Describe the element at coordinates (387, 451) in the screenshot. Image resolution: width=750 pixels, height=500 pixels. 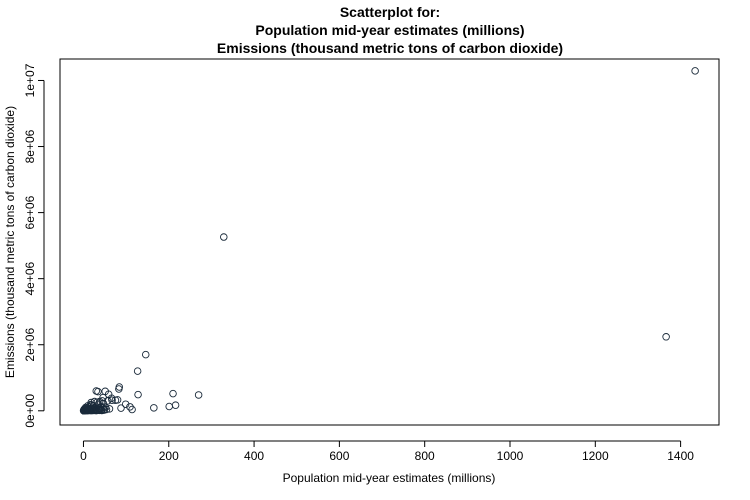
I see `x-axis: 0 200 400 600 800 1000 1200 1400` at that location.